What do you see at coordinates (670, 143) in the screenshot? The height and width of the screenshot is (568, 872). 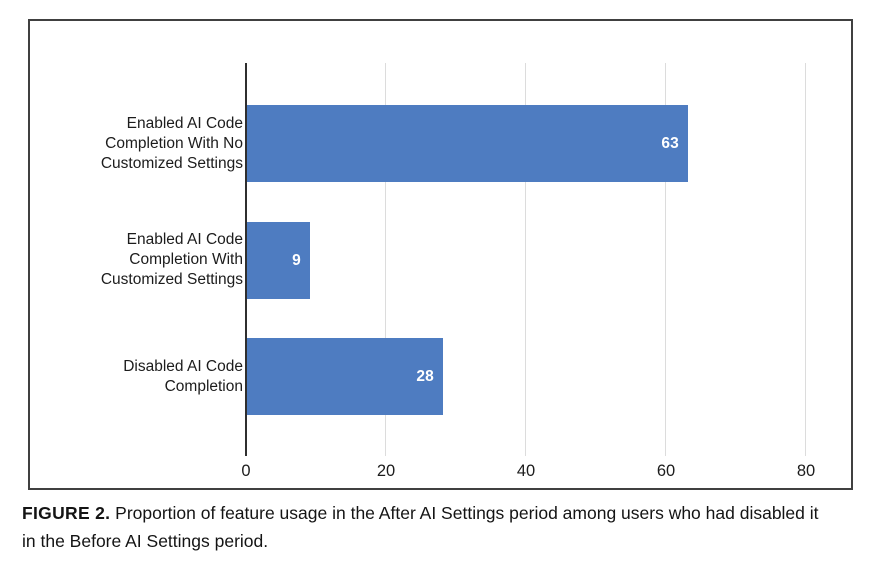 I see `bar-value-label: 63` at bounding box center [670, 143].